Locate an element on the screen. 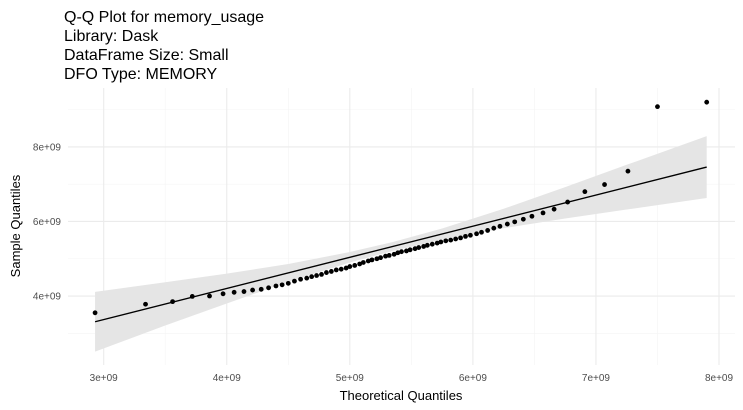  x-tick-label: 6e+09 is located at coordinates (473, 378).